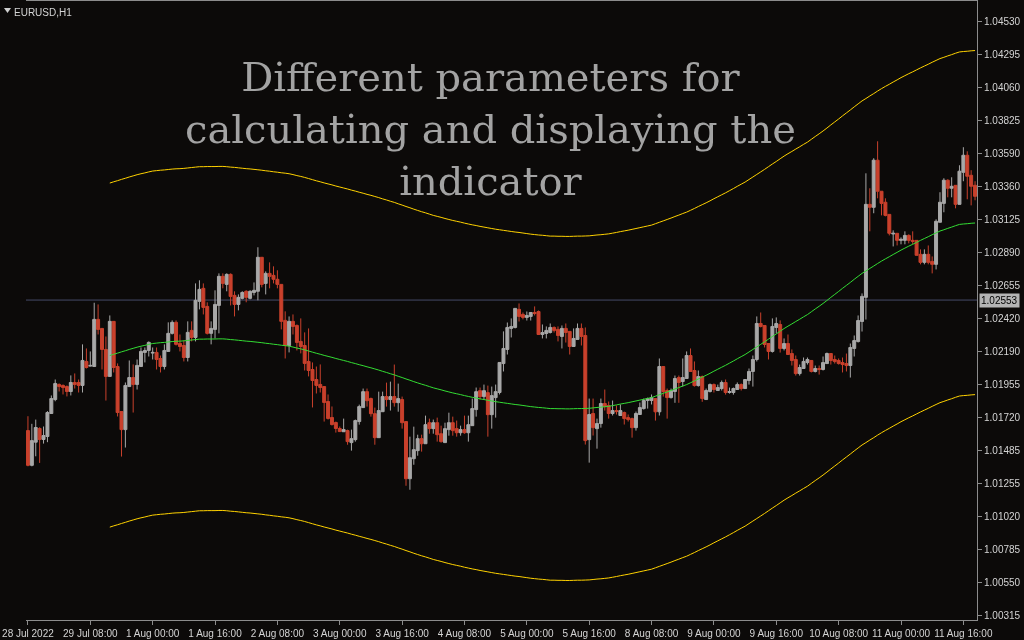 This screenshot has width=1024, height=640. What do you see at coordinates (839, 633) in the screenshot?
I see `x-tick-label: 10 Aug 08:00` at bounding box center [839, 633].